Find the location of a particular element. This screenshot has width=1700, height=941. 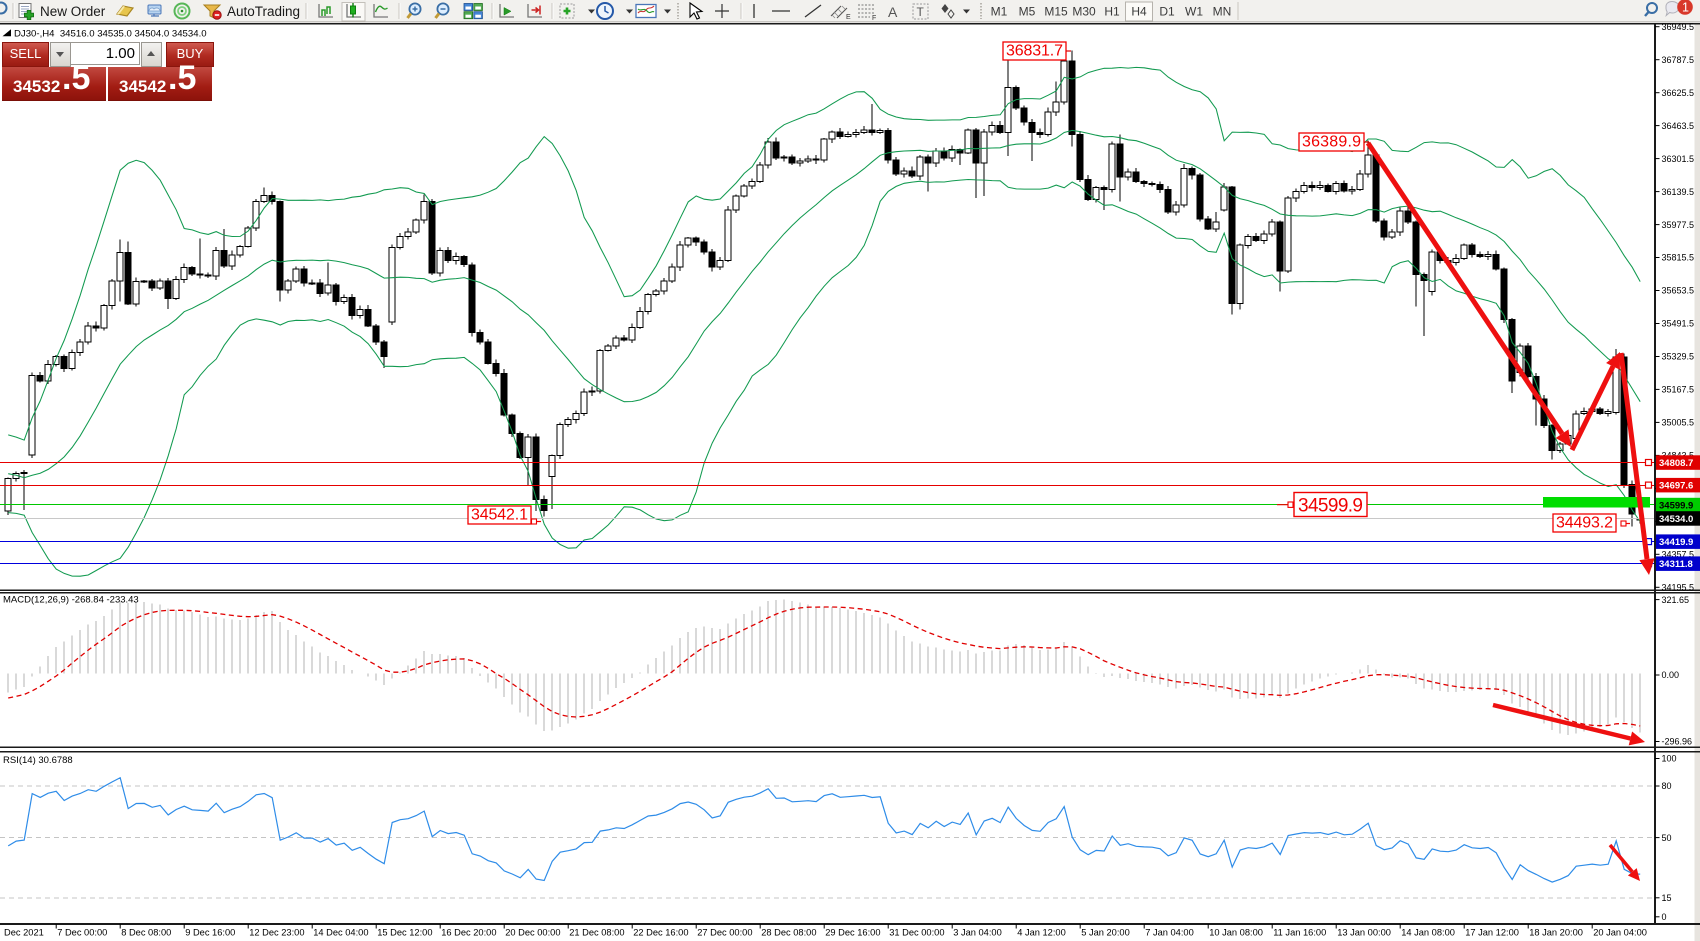

svg-text: 35167.5 is located at coordinates (1678, 390).